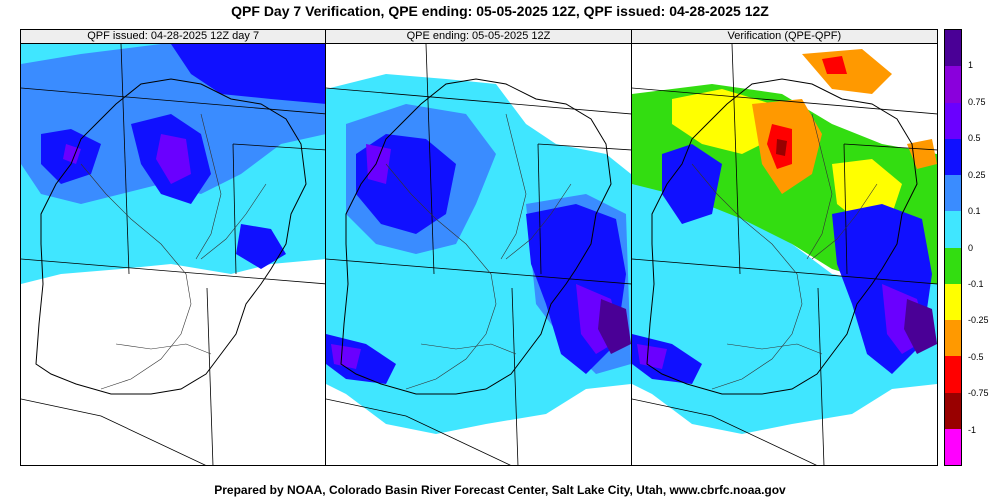 This screenshot has width=1000, height=500. Describe the element at coordinates (974, 211) in the screenshot. I see `legend-label: 0.1` at that location.